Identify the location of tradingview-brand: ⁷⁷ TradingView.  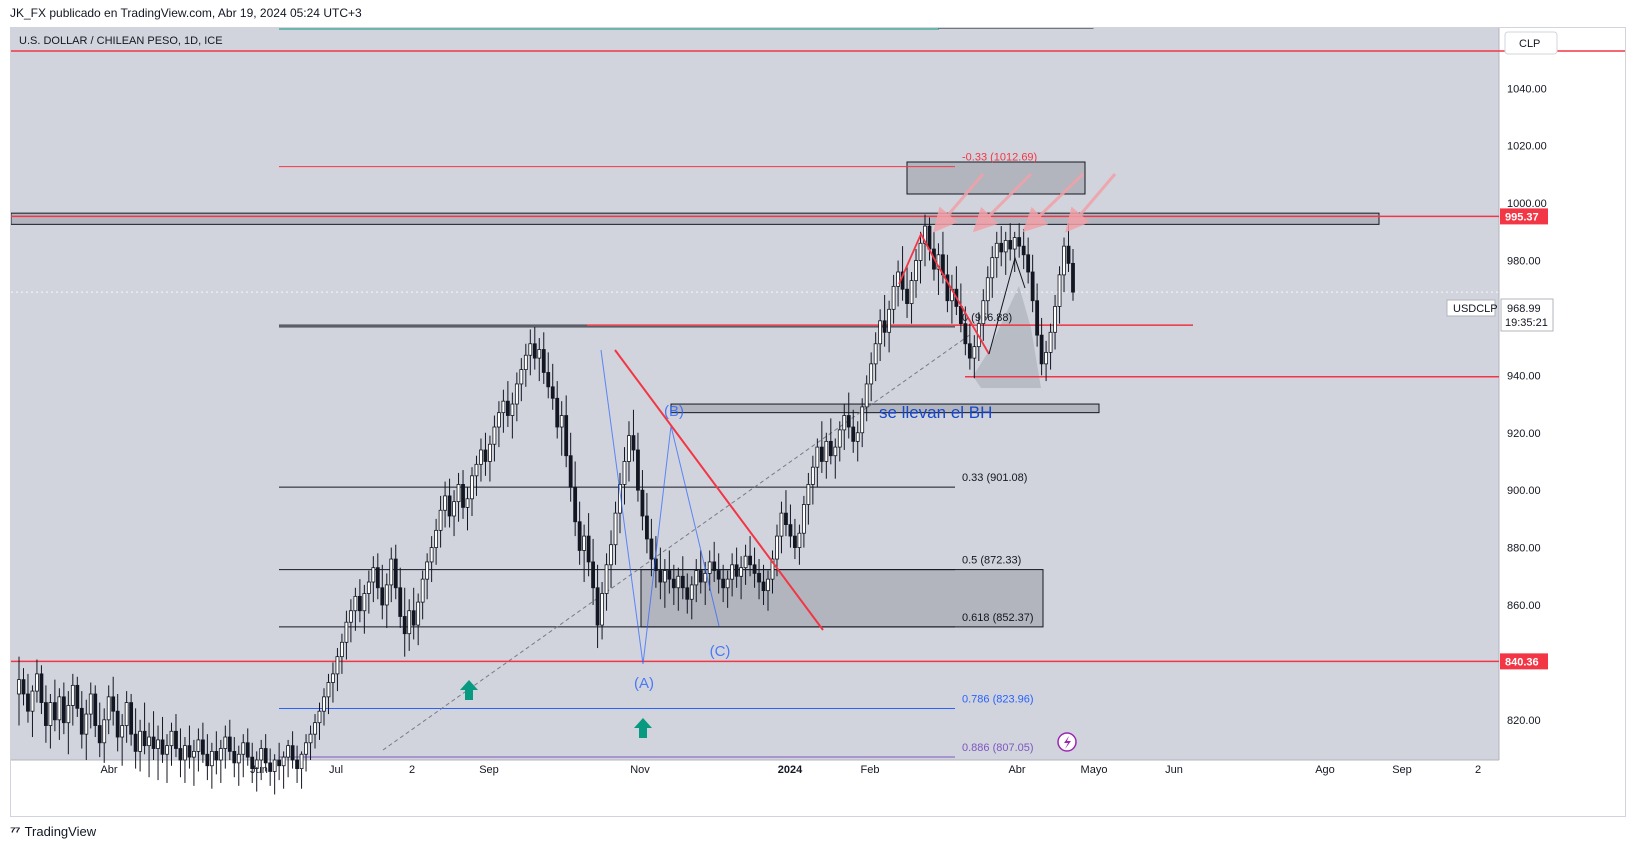
(53, 831).